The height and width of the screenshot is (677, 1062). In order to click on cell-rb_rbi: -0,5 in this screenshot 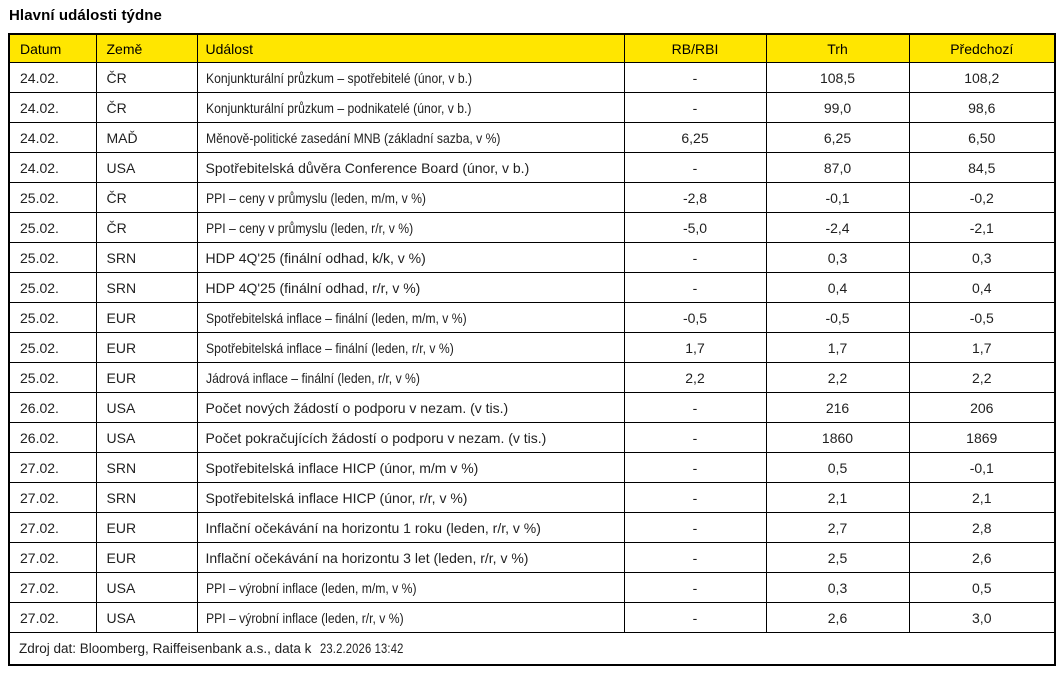, I will do `click(695, 317)`.